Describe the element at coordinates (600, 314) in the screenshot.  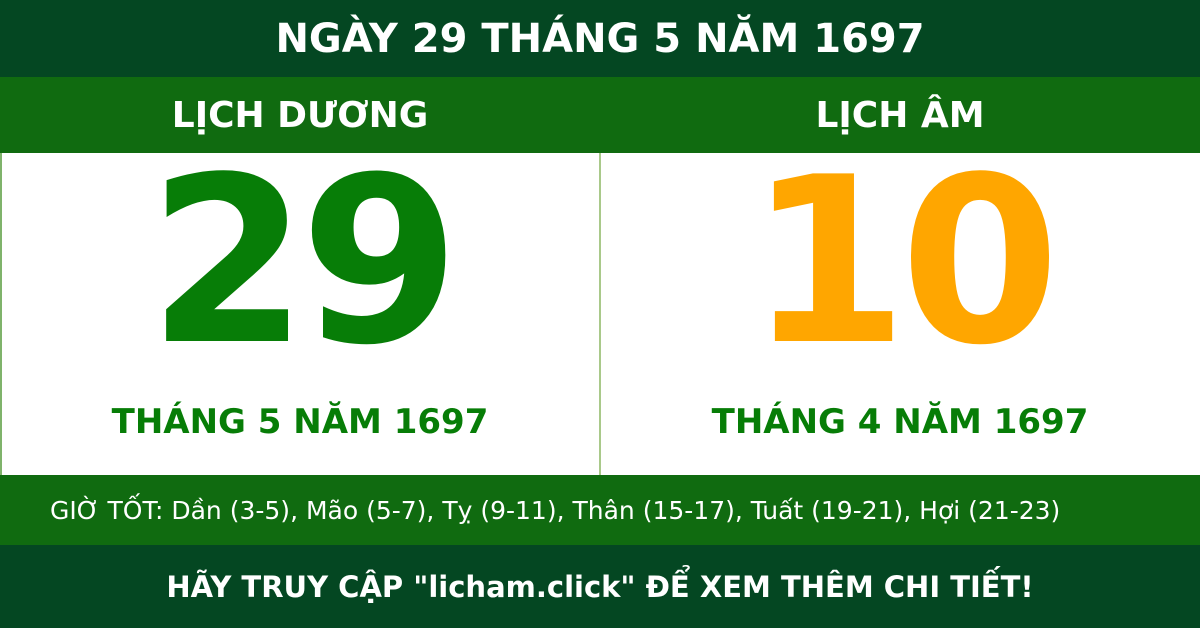
I see `column-divider` at that location.